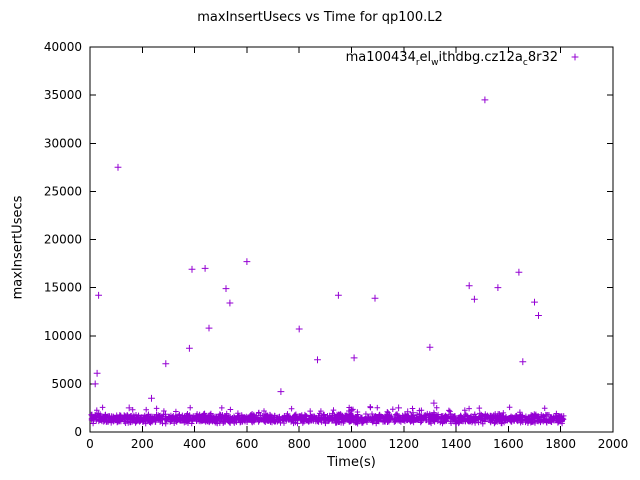  I want to click on svg-text: 5000, so click(66, 384).